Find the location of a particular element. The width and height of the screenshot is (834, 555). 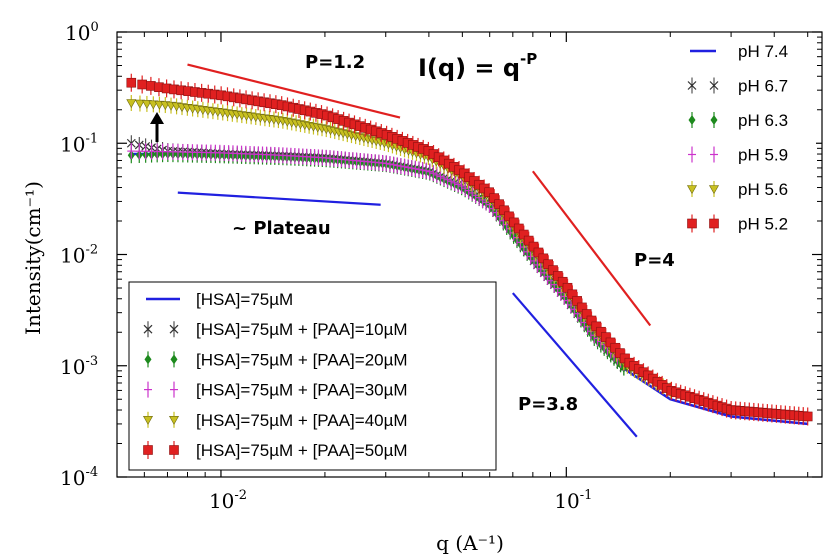

legend-ph-background is located at coordinates (746, 136).